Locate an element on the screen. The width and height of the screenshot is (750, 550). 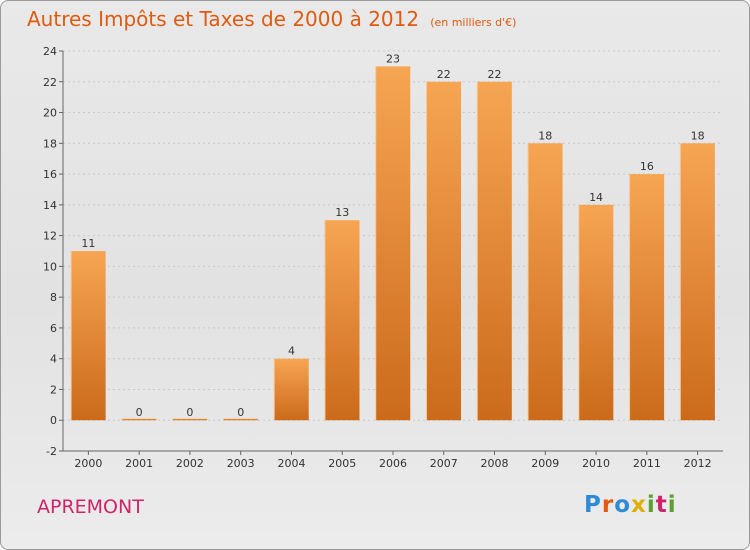
logo-letter: r is located at coordinates (608, 505).